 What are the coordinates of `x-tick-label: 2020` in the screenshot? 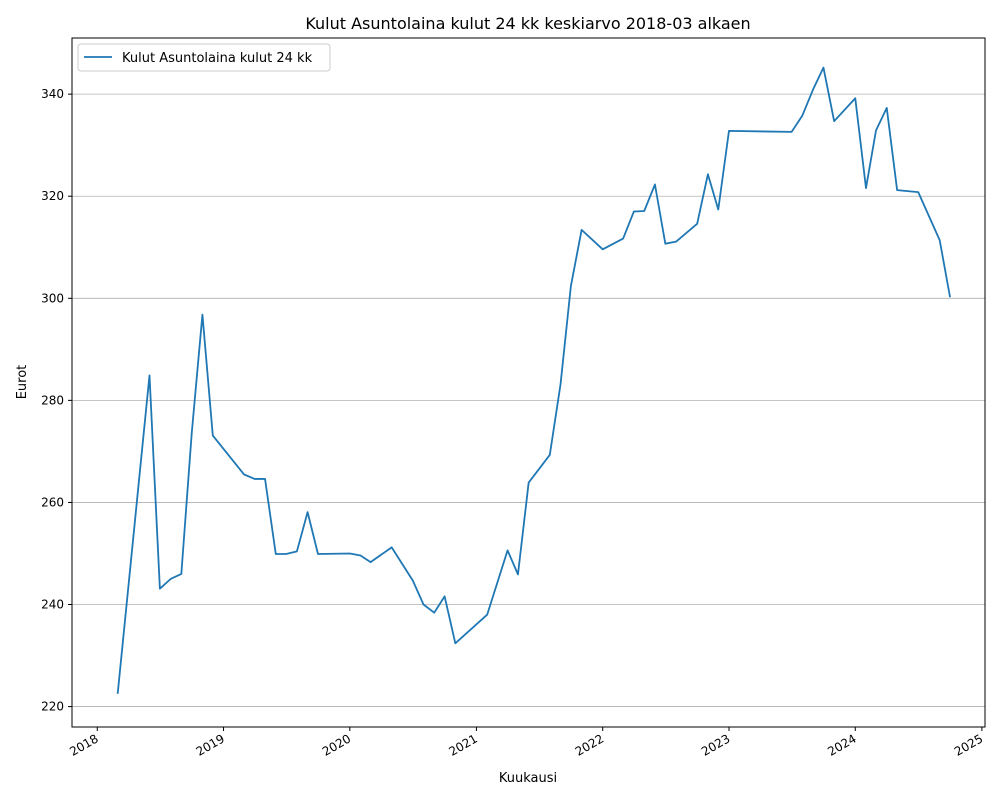 It's located at (336, 744).